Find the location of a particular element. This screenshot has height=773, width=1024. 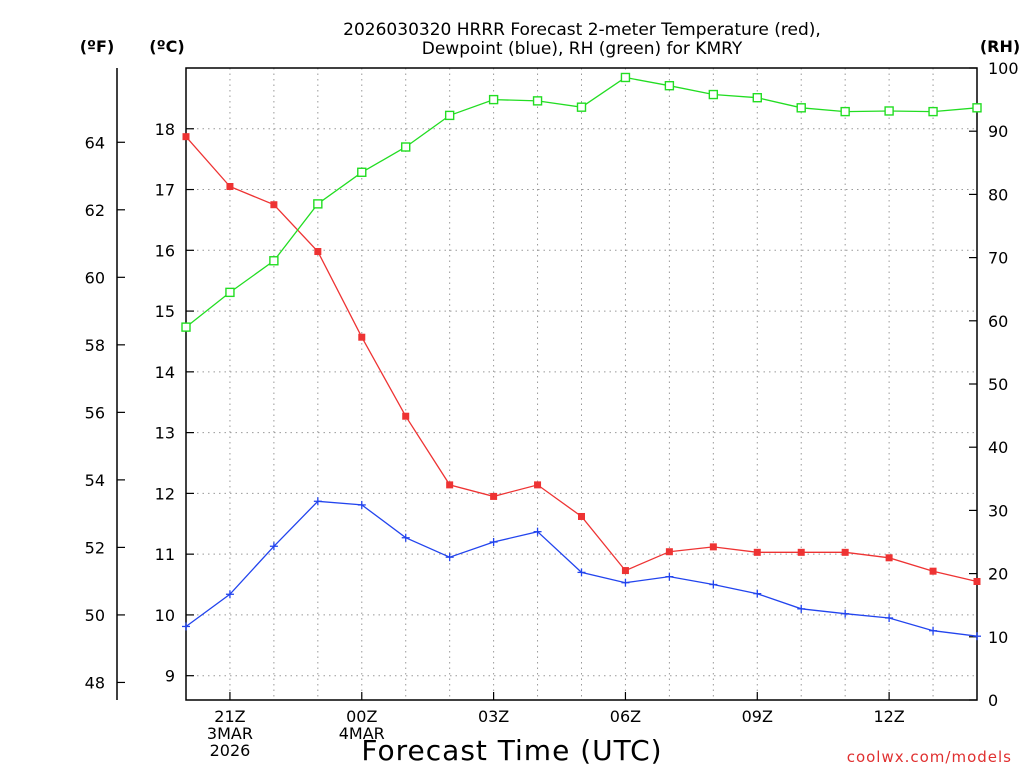

celsius-tick-label: 12 is located at coordinates (165, 493).